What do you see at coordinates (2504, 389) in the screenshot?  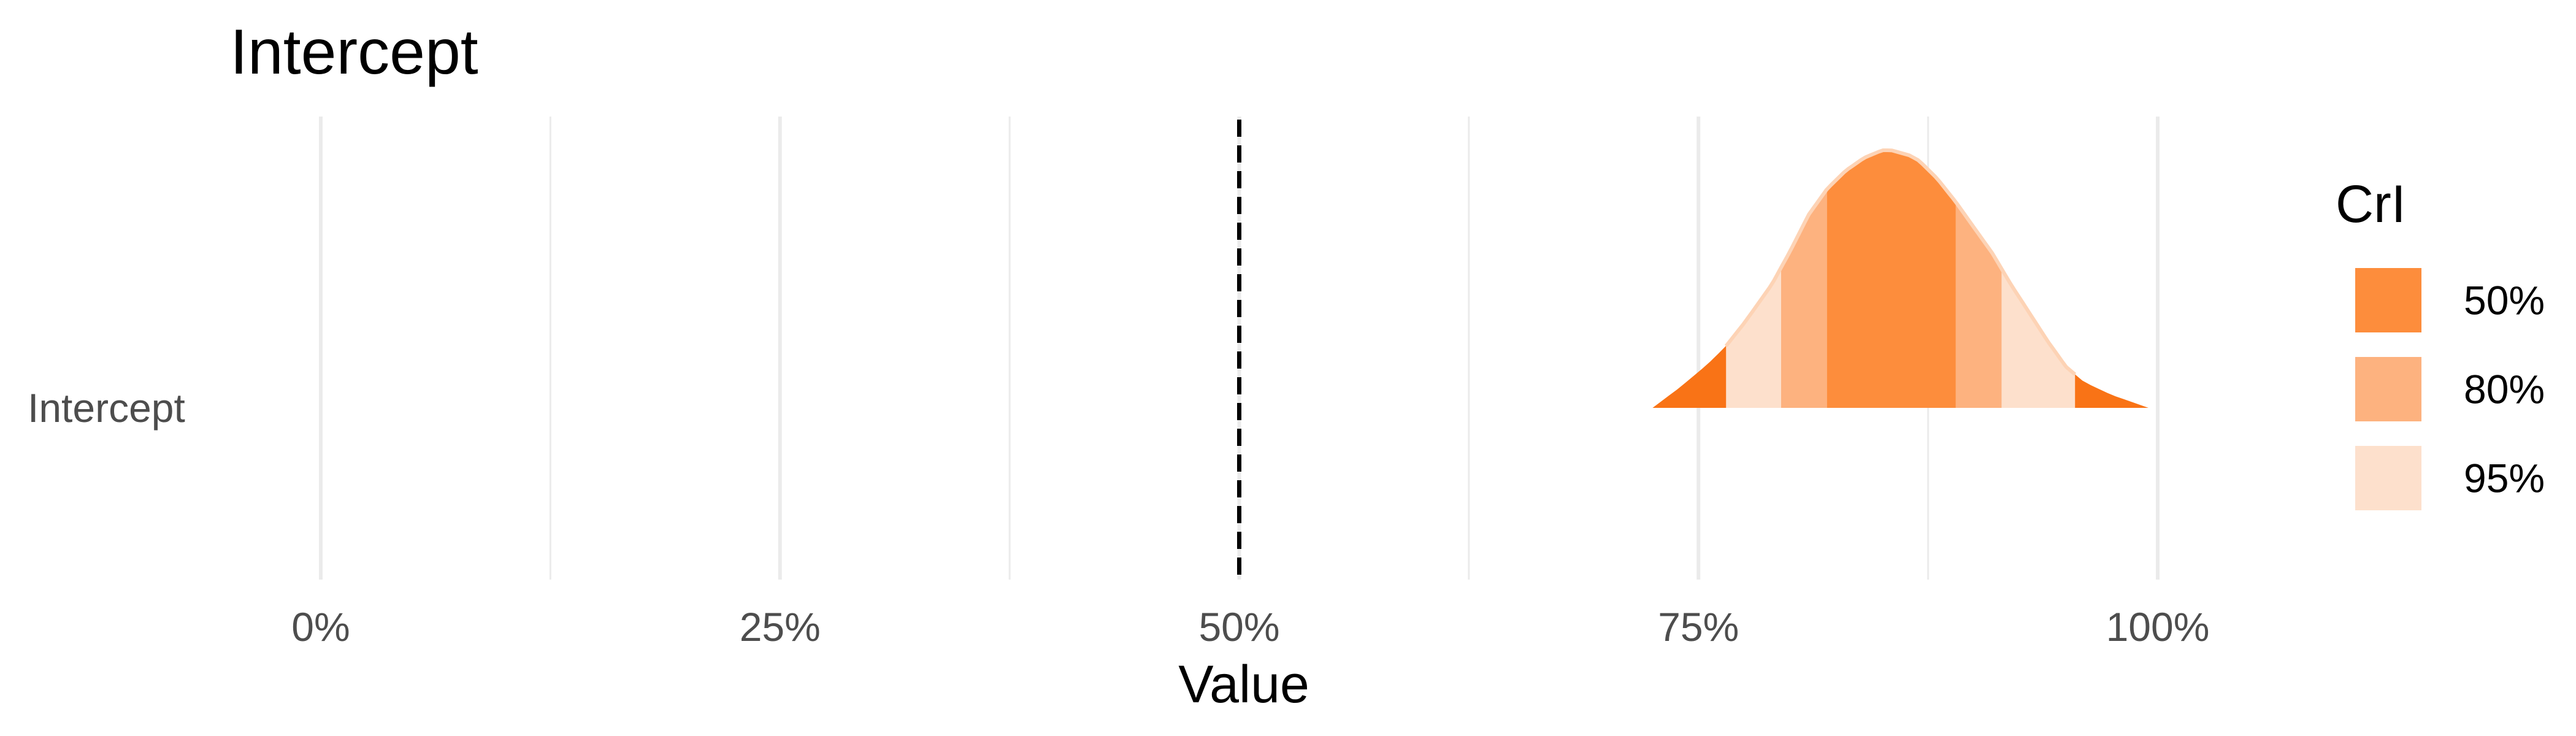 I see `legend-label-80: 80%` at bounding box center [2504, 389].